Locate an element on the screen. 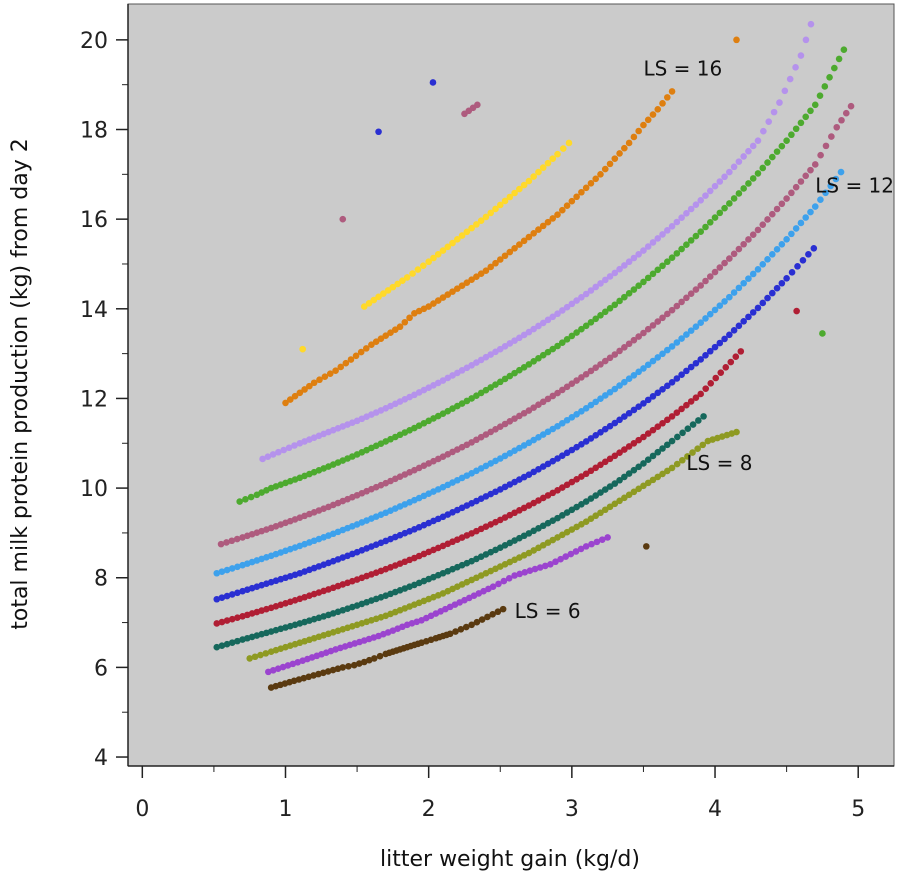  y-tick-label: 14 is located at coordinates (94, 310).